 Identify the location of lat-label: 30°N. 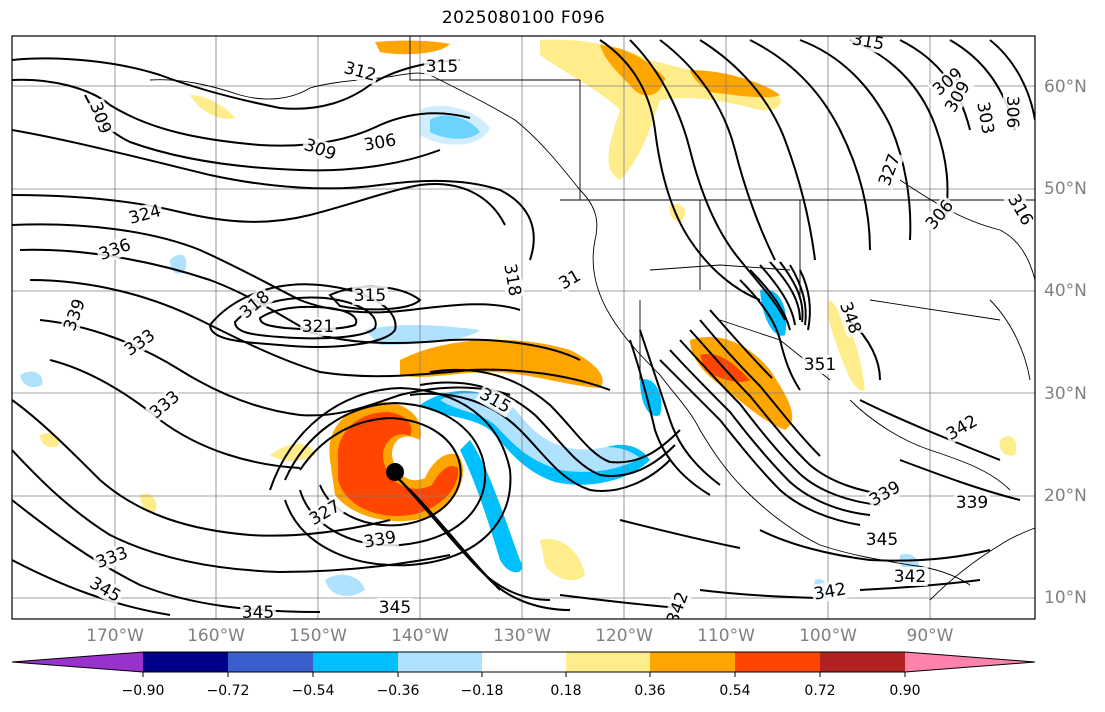
(1065, 394).